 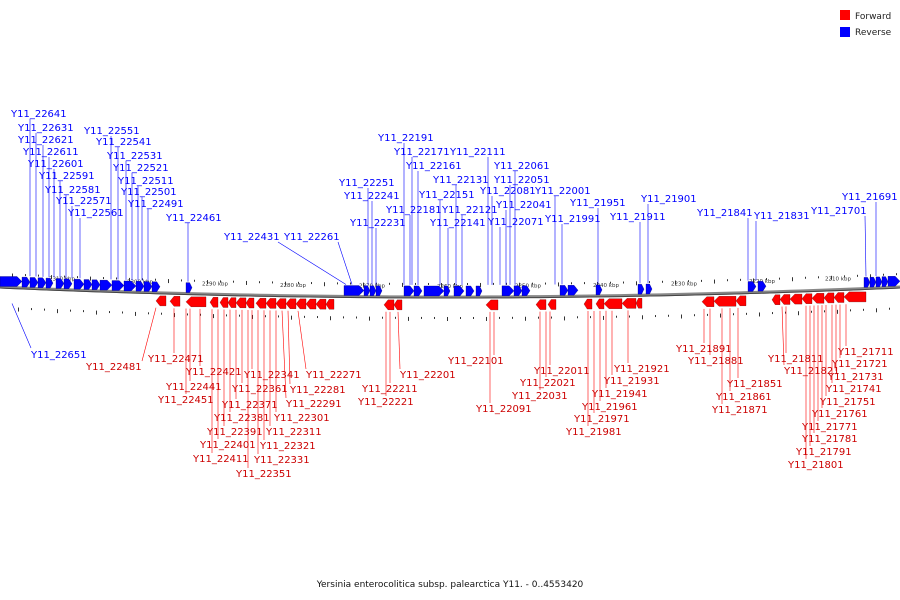 What do you see at coordinates (873, 33) in the screenshot?
I see `legend-reverse-label: Reverse` at bounding box center [873, 33].